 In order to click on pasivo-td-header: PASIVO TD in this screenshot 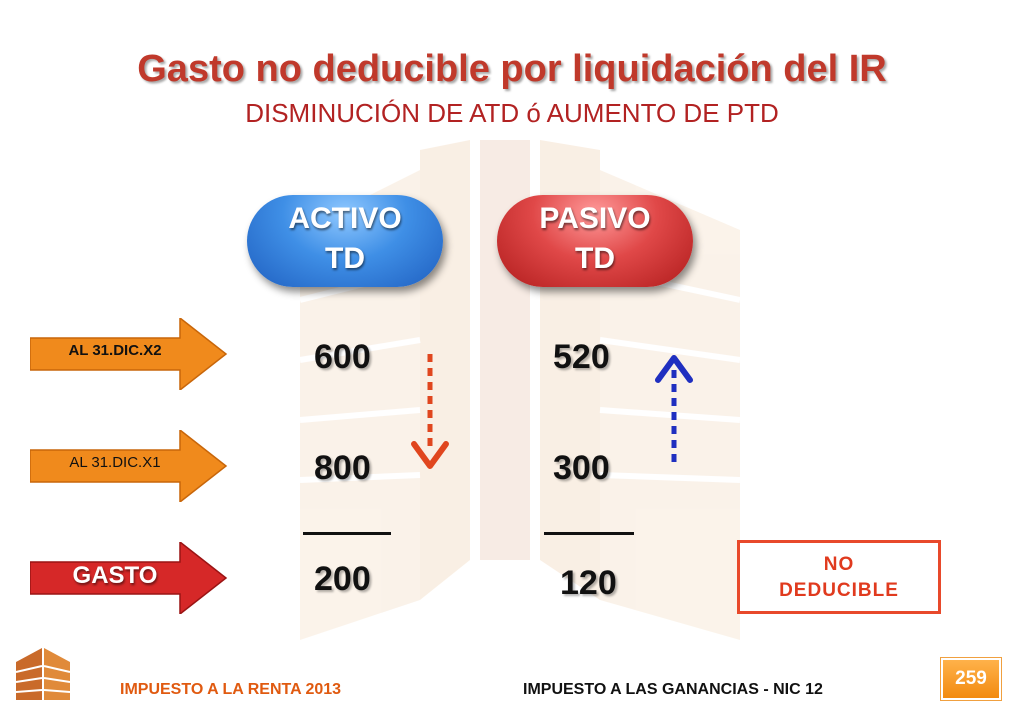, I will do `click(595, 241)`.